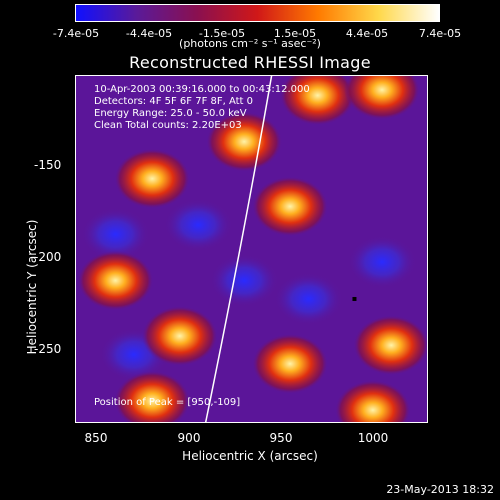  What do you see at coordinates (202, 89) in the screenshot?
I see `time-range-label: 10-Apr-2003 00:39:16.000 to 00:43:12.000` at bounding box center [202, 89].